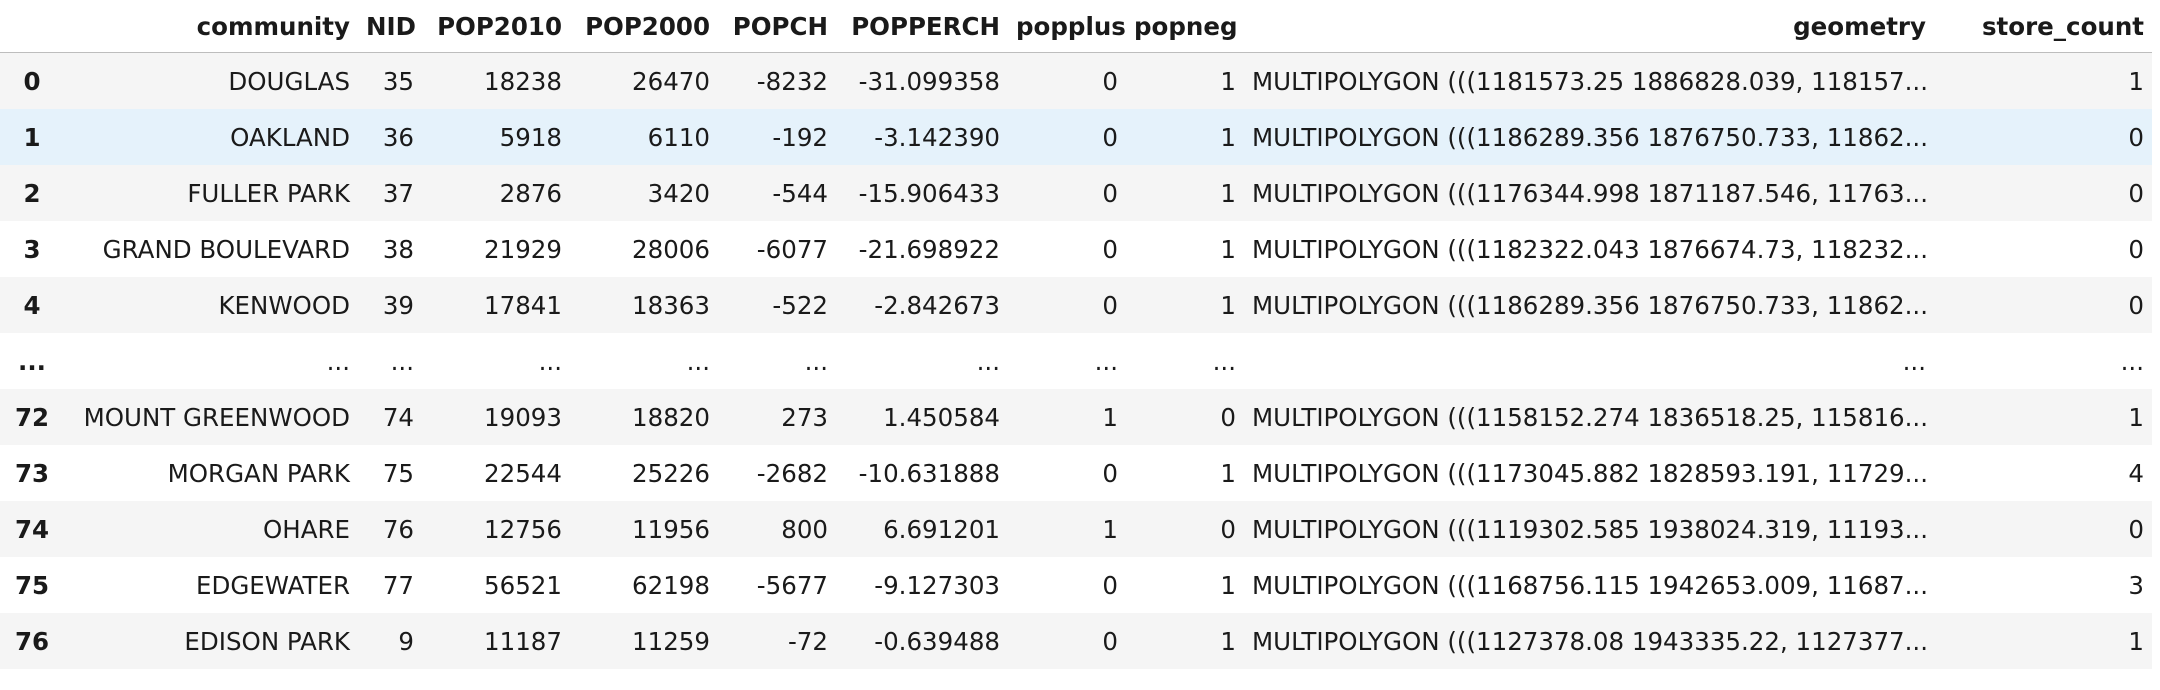 This screenshot has width=2160, height=690. I want to click on cell-popperch: -21.698922, so click(929, 249).